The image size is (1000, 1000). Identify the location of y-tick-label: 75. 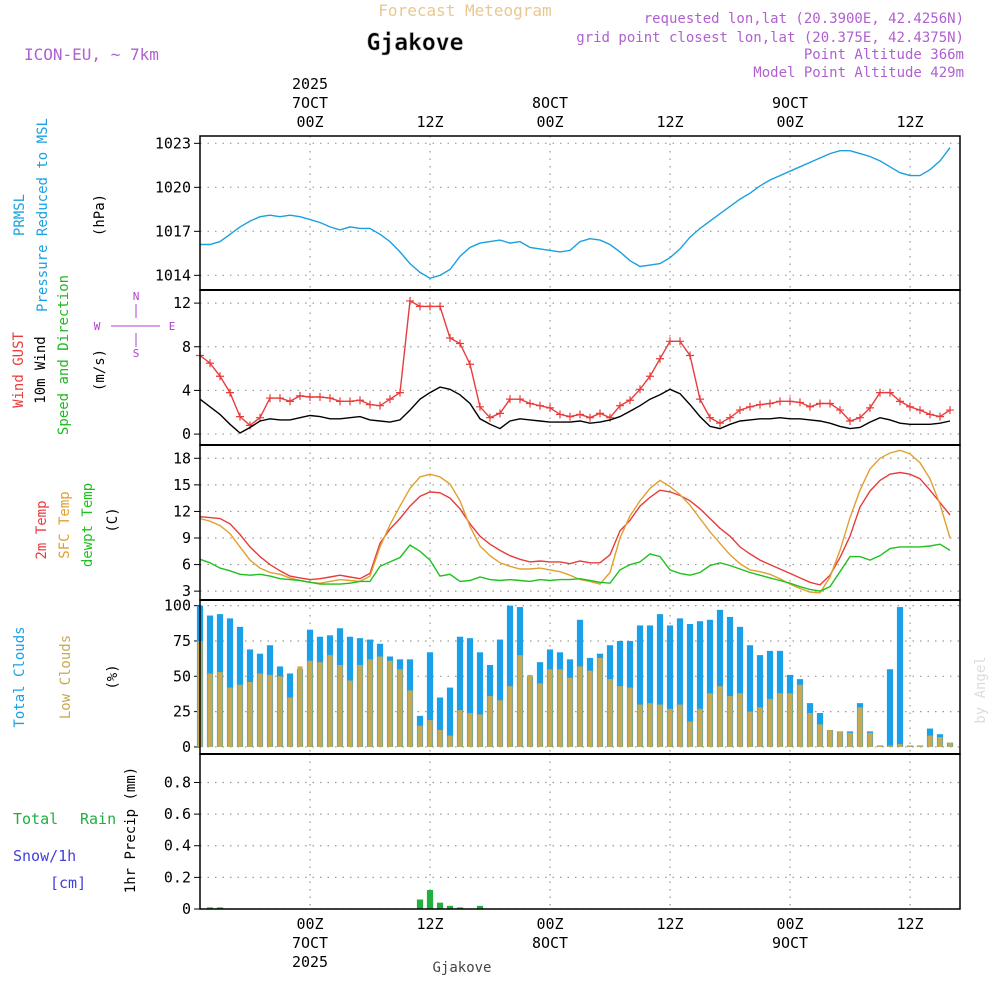
(182, 641).